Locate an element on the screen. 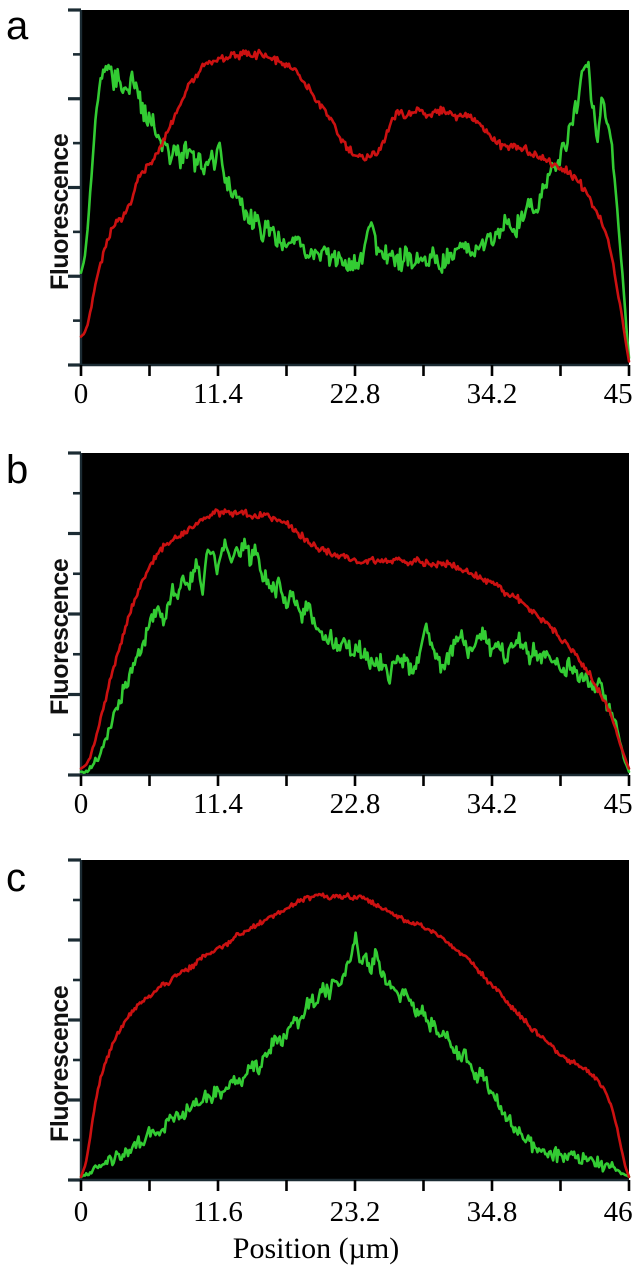 This screenshot has width=632, height=1280. x-tick-label-b-0: 0 is located at coordinates (81, 804).